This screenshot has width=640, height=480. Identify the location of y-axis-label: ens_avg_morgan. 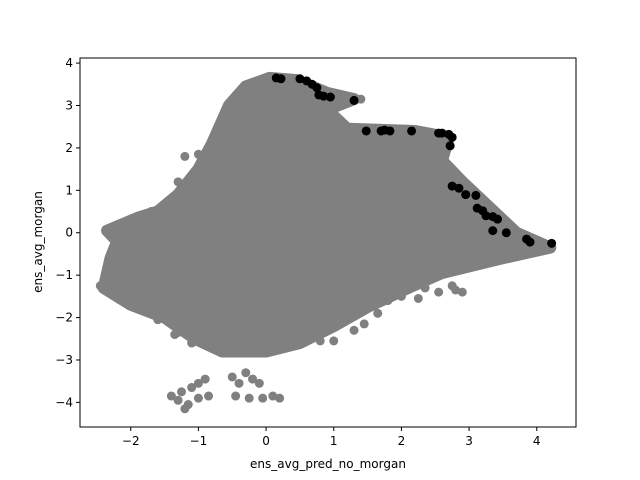
(38, 242).